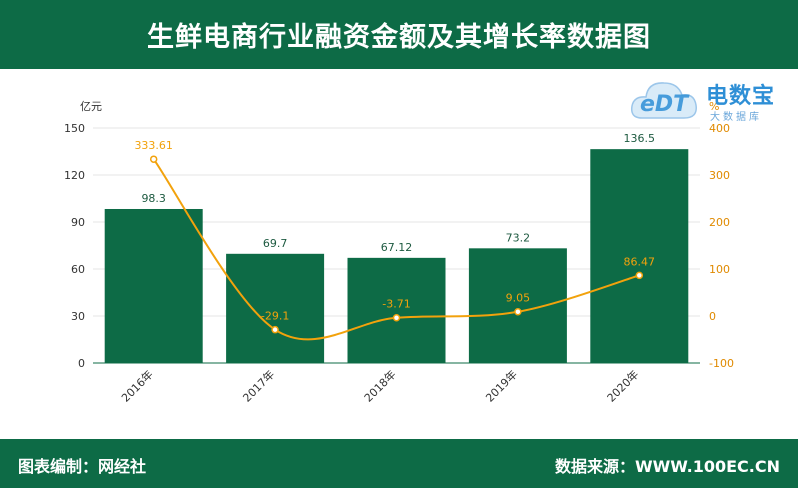  What do you see at coordinates (664, 104) in the screenshot?
I see `logo-mark: eDT` at bounding box center [664, 104].